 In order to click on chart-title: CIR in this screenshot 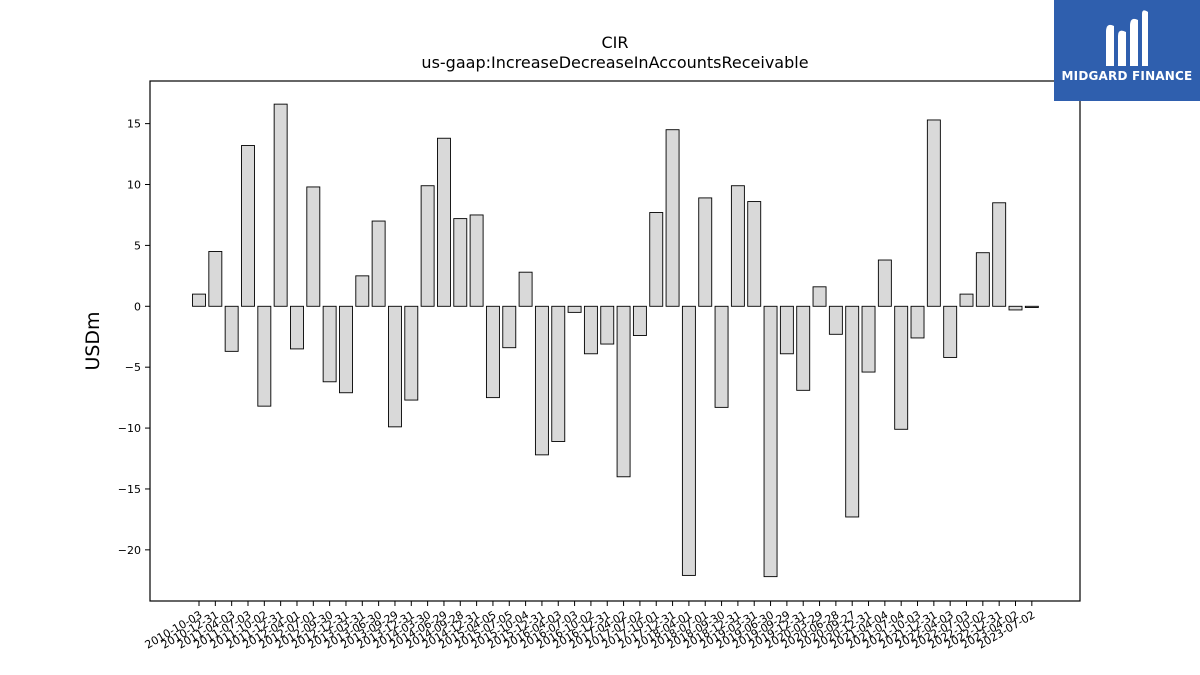, I will do `click(614, 42)`.